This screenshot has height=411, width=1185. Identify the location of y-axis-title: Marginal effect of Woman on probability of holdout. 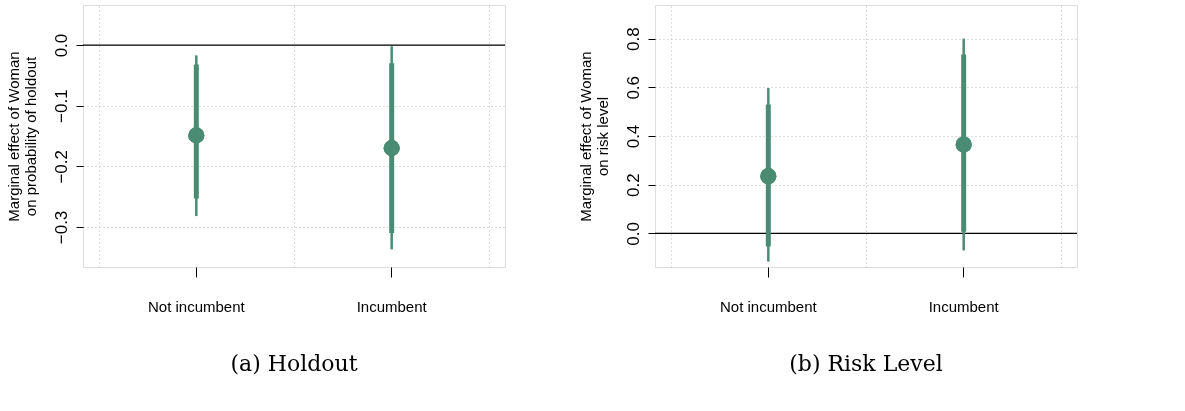
(21, 136).